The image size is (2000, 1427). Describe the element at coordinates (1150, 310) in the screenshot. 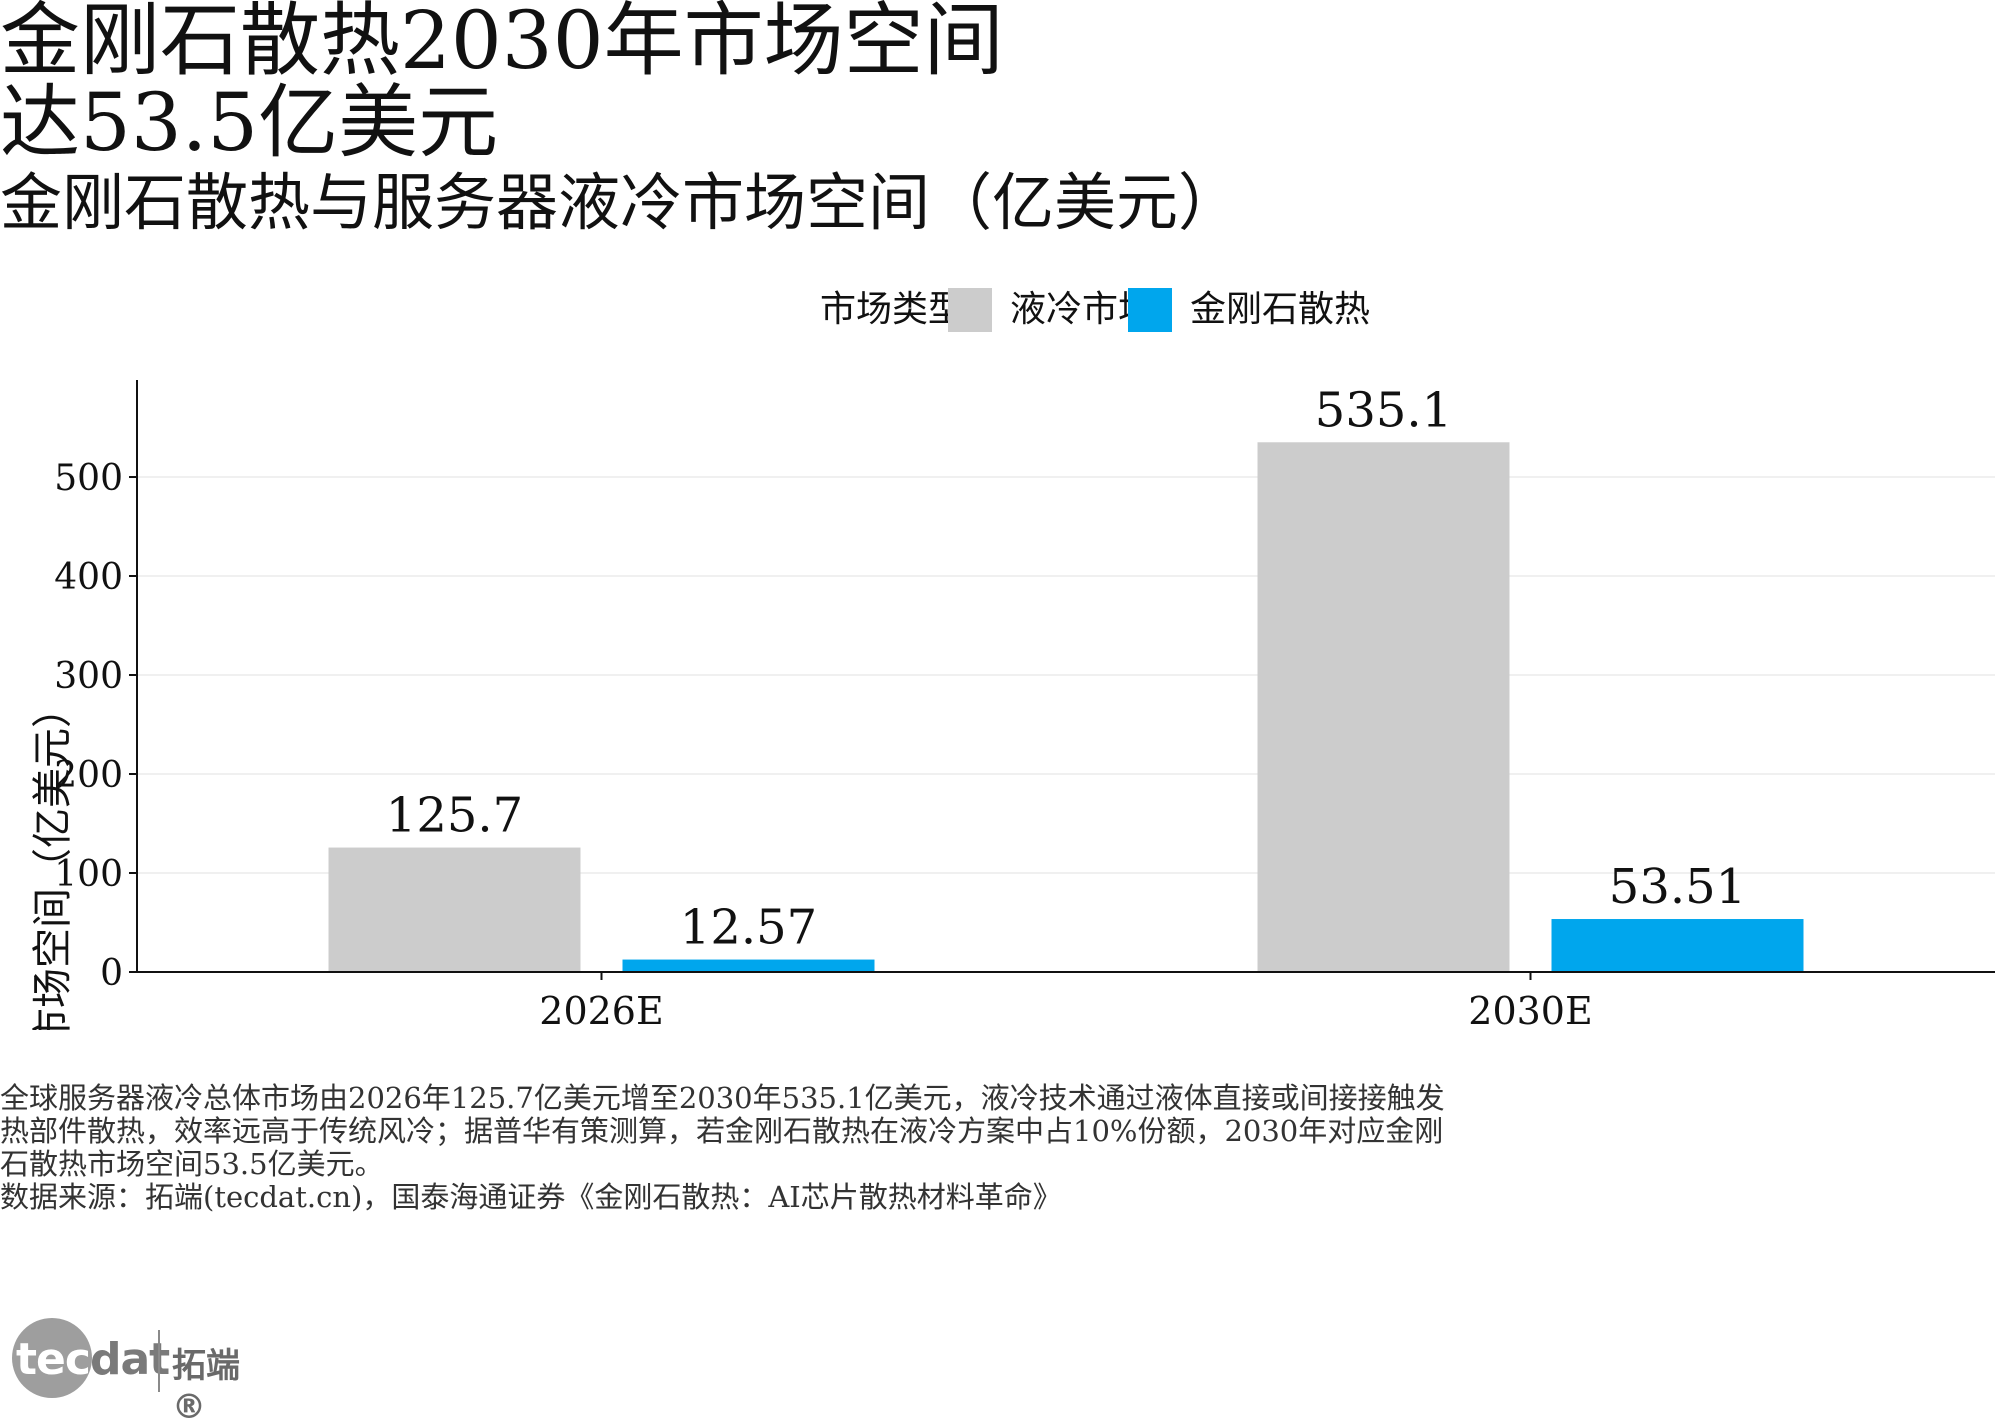

I see `legend-swatch-diamond-cooling` at that location.